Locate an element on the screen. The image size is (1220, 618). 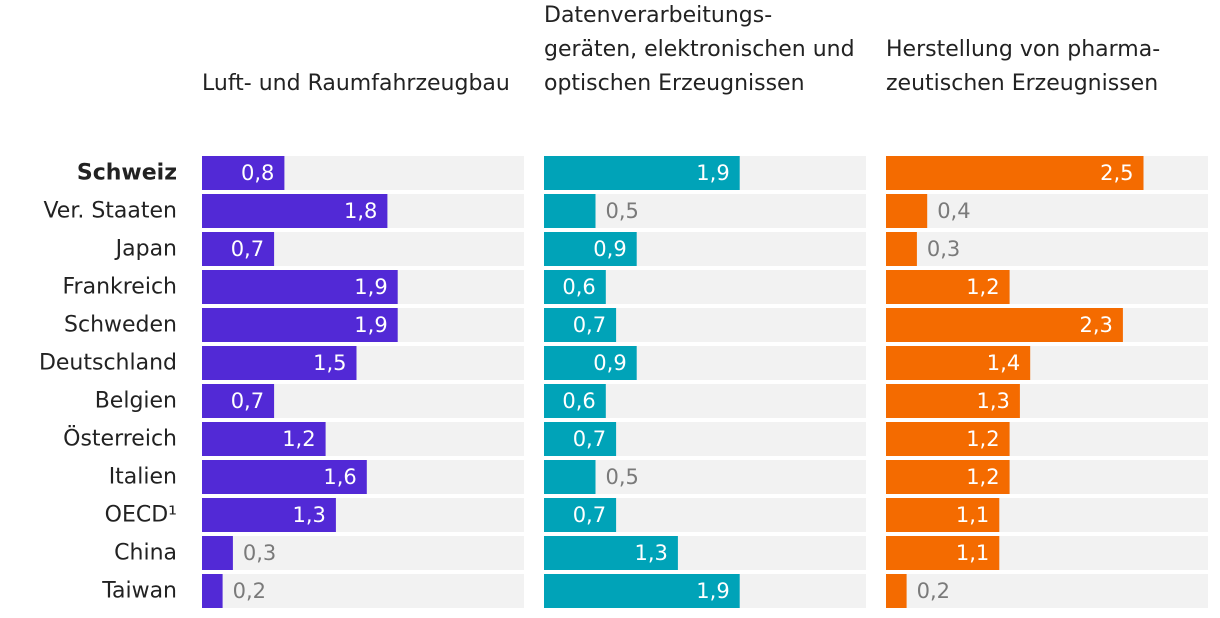
data-label: 0,8 is located at coordinates (257, 173).